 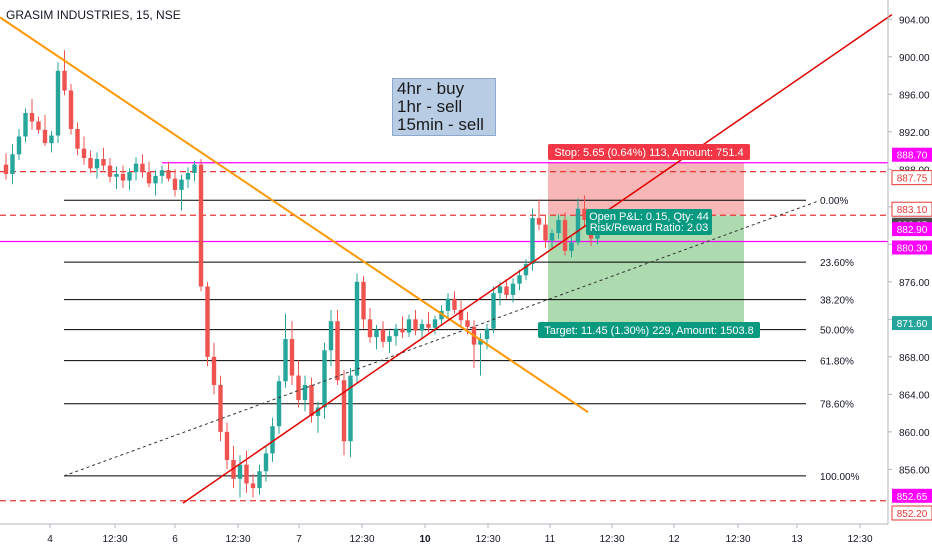 I want to click on price-label-text: 883.10, so click(x=912, y=210).